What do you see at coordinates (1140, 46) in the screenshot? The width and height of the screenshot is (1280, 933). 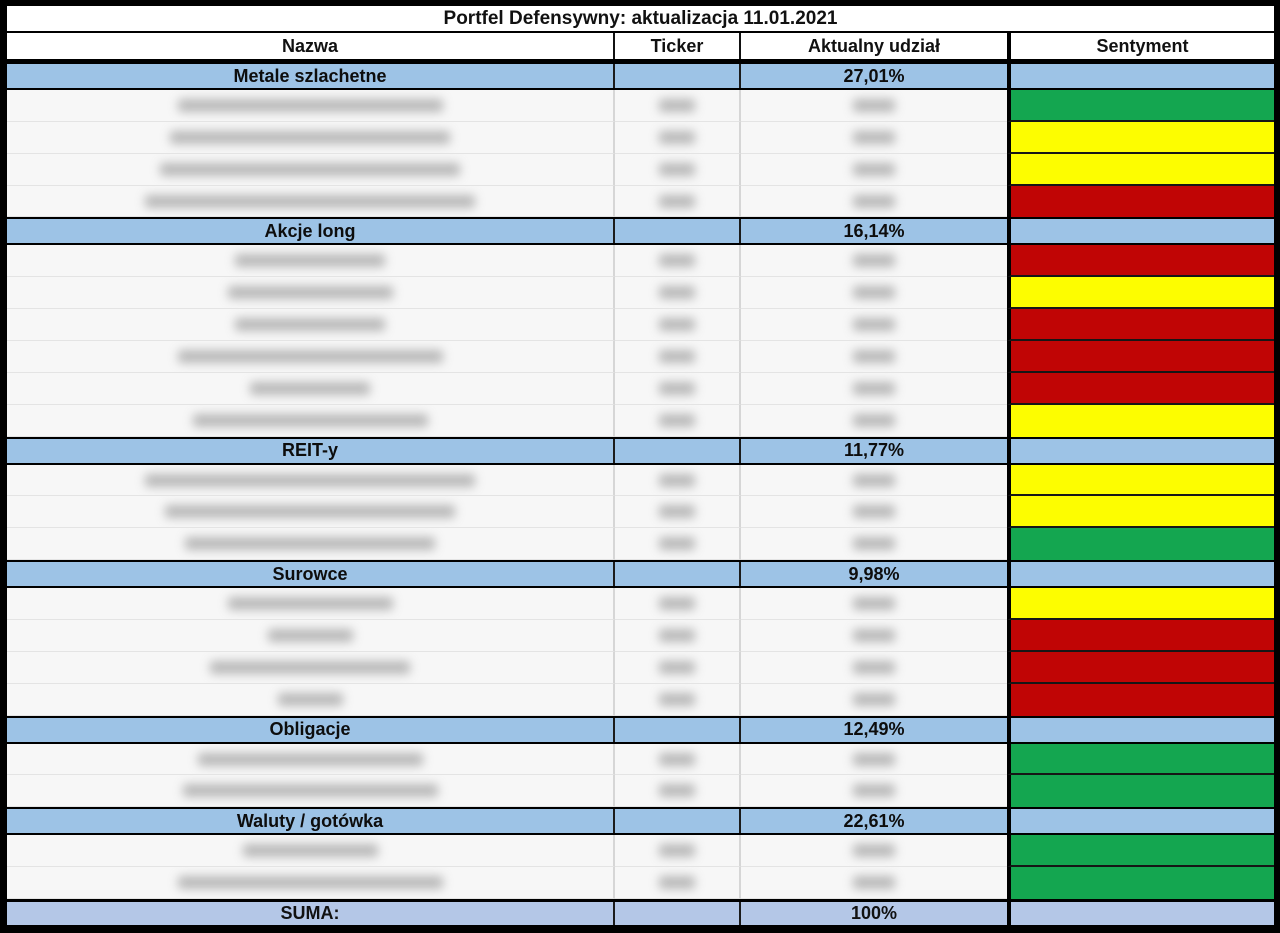 I see `column-header-sentyment: Sentyment` at bounding box center [1140, 46].